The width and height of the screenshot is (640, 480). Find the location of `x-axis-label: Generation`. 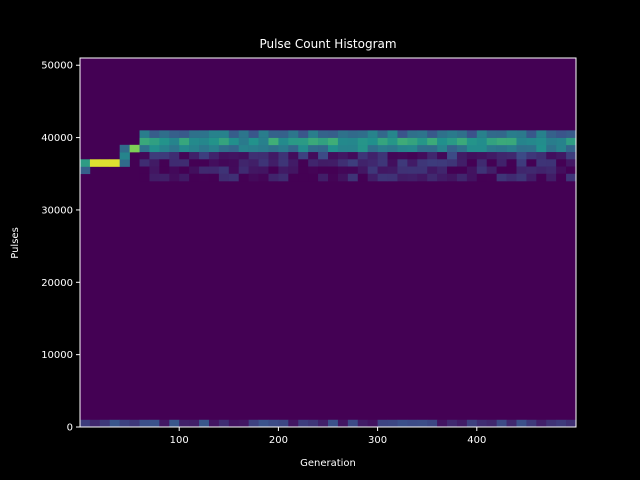

x-axis-label: Generation is located at coordinates (328, 463).